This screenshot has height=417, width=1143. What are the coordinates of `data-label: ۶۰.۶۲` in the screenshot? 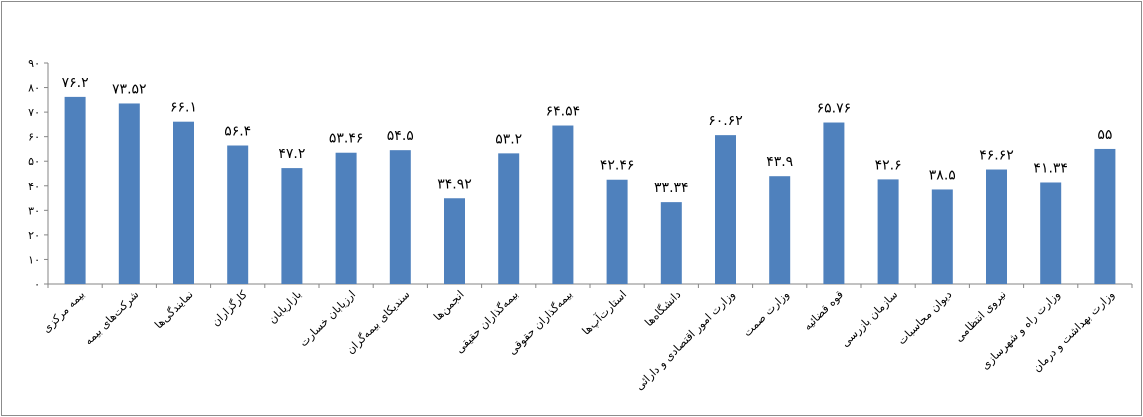 It's located at (725, 121).